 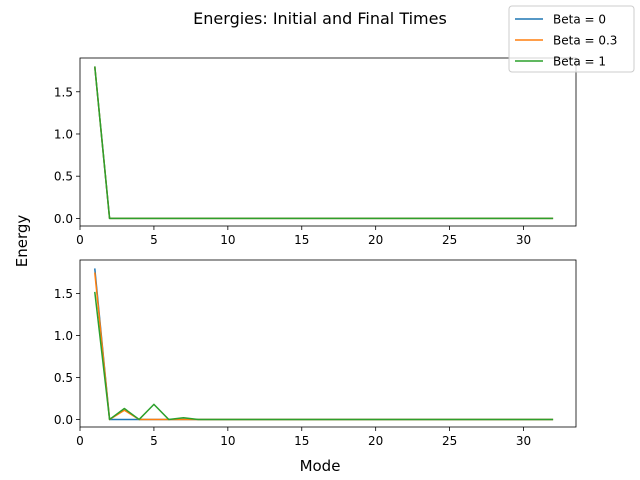 I want to click on x-axis-label: Mode, so click(x=320, y=466).